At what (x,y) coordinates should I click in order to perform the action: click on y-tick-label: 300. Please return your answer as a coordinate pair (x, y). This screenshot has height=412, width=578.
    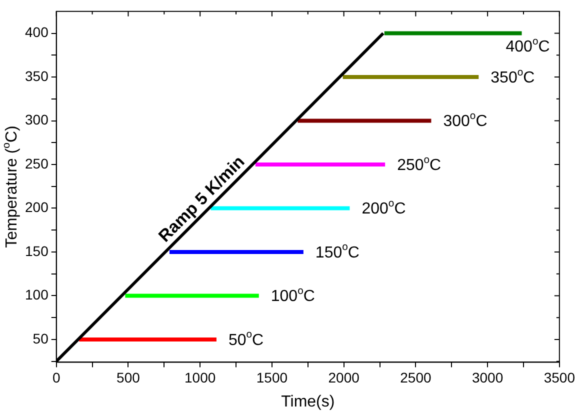
    Looking at the image, I should click on (37, 120).